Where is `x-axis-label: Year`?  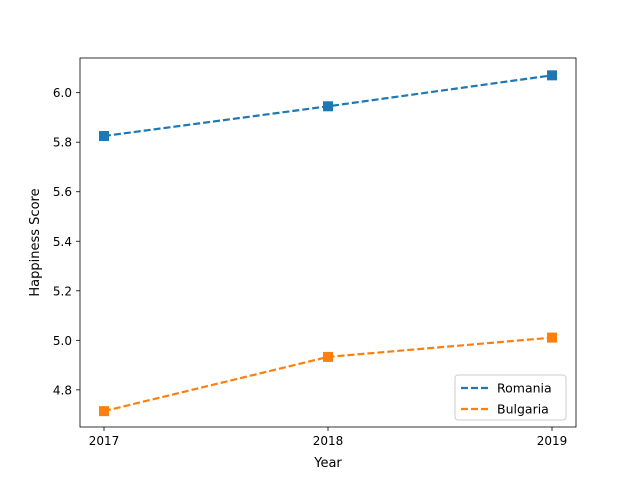 x-axis-label: Year is located at coordinates (327, 463).